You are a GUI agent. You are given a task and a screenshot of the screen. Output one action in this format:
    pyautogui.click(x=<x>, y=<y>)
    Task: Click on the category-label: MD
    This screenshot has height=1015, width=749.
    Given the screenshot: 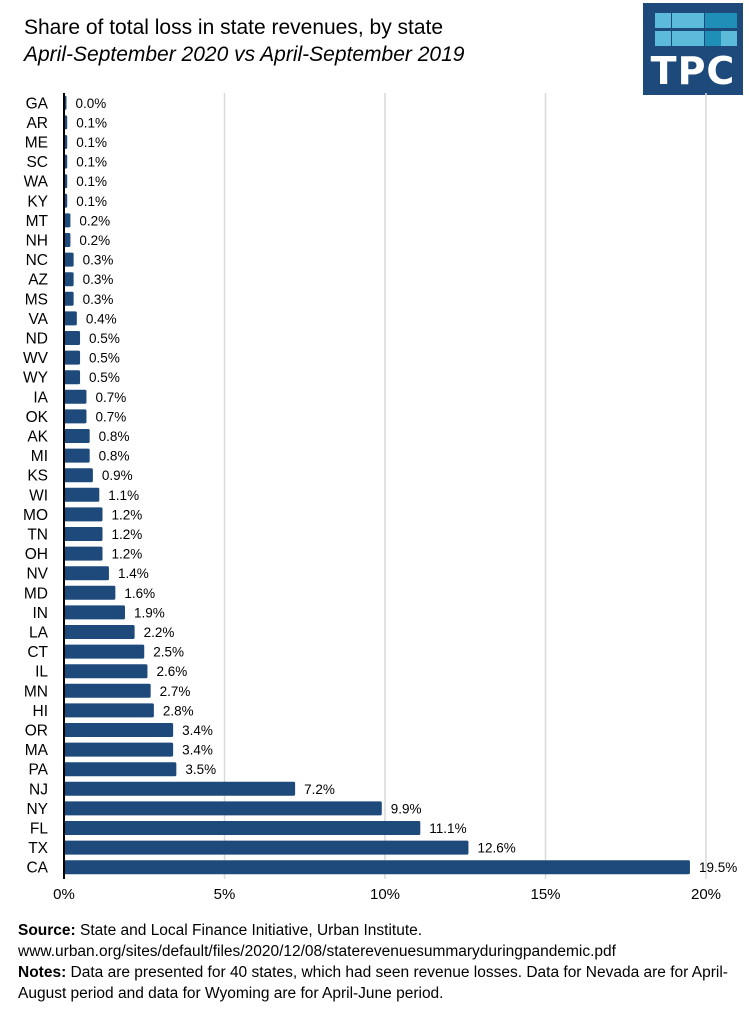 What is the action you would take?
    pyautogui.click(x=36, y=593)
    